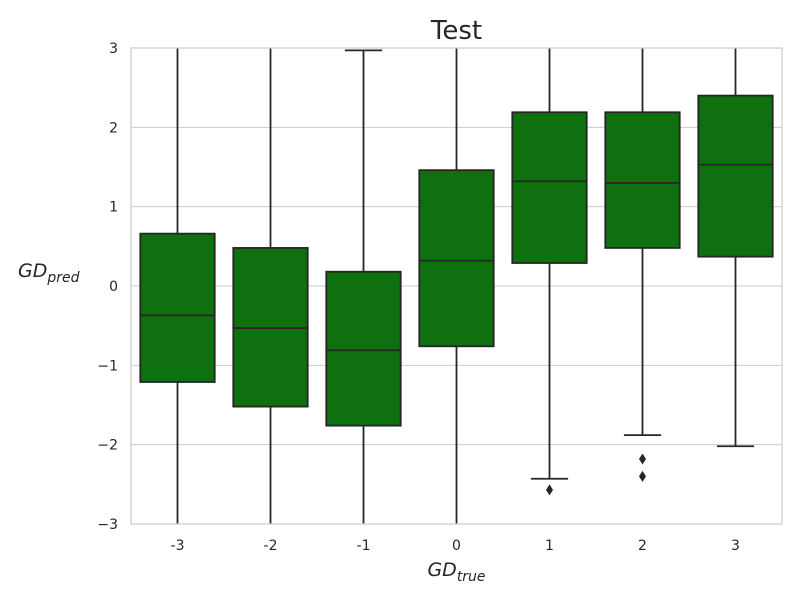 The image size is (800, 600). I want to click on x-tick-label: 3, so click(735, 546).